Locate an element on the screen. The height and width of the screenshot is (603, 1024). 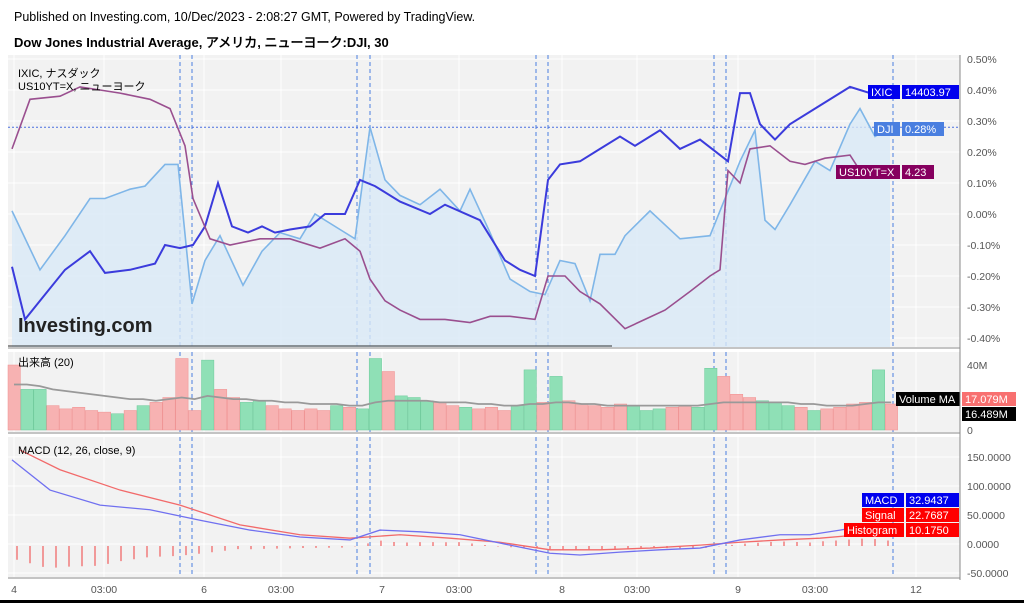
macd-value: 32.9437 is located at coordinates (929, 501).